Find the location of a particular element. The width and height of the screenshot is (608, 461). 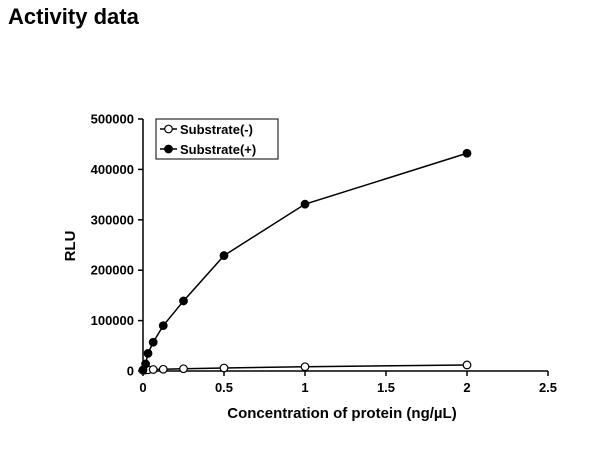

chart-legend: Substrate(-) Substrate(+) is located at coordinates (217, 139).